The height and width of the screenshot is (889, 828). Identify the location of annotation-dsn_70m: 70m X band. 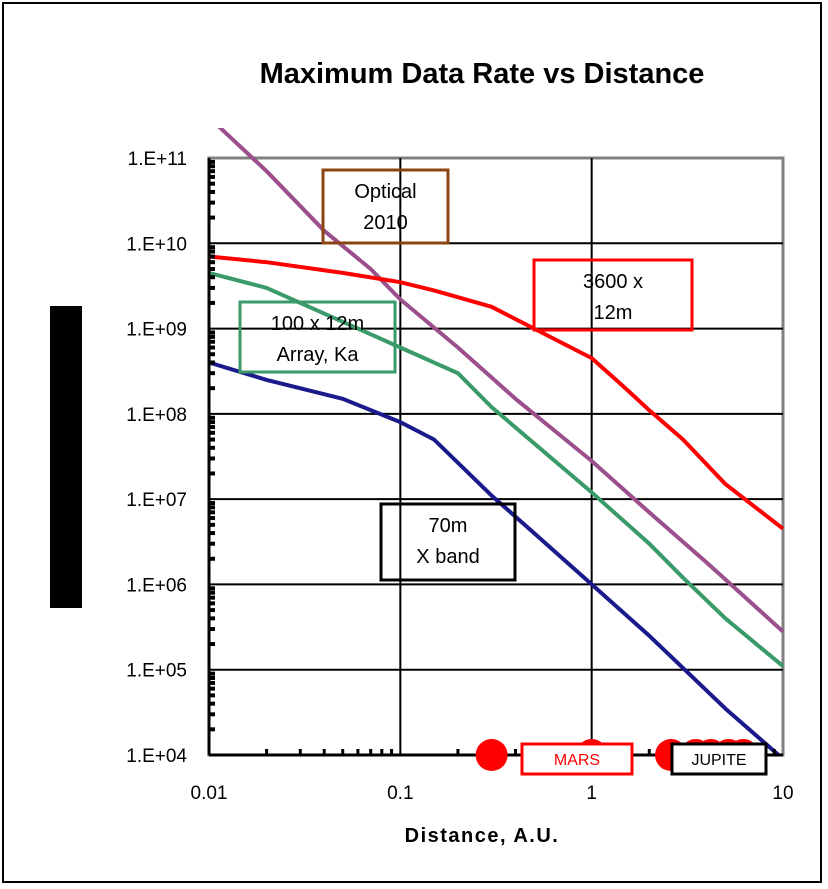
(448, 542).